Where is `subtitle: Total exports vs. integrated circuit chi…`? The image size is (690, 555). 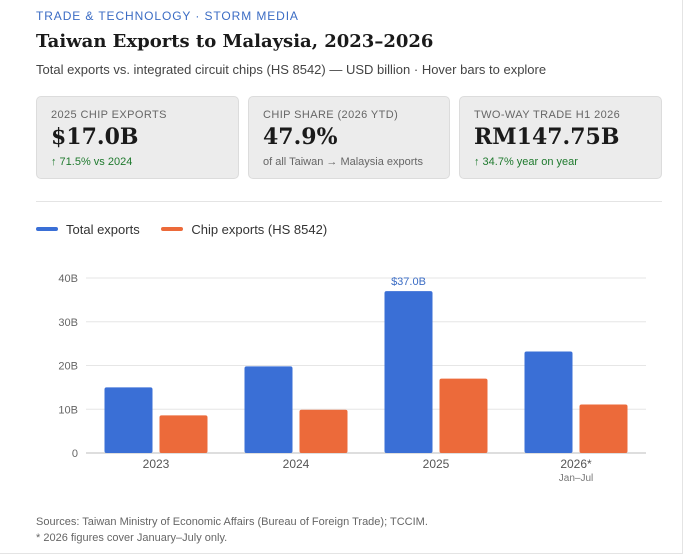
subtitle: Total exports vs. integrated circuit chi… is located at coordinates (291, 69).